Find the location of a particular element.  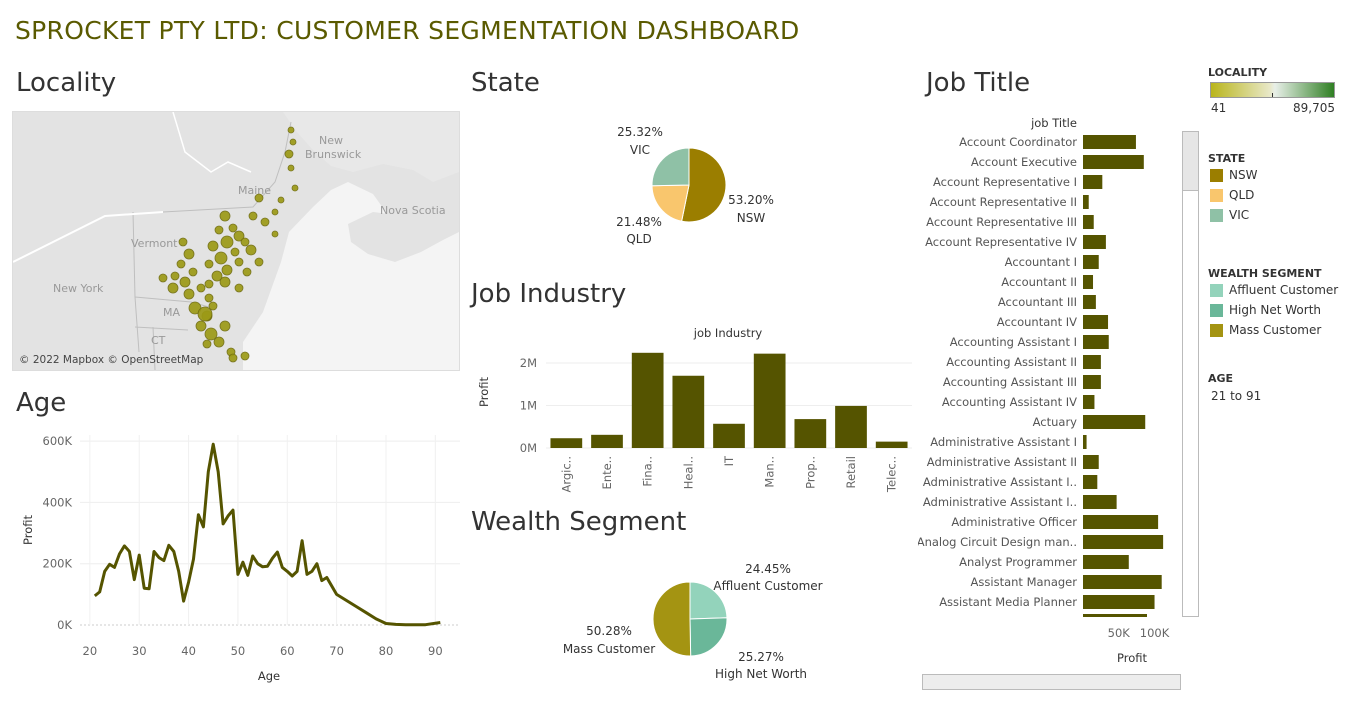

legend-state-qld: QLD is located at coordinates (1232, 195).